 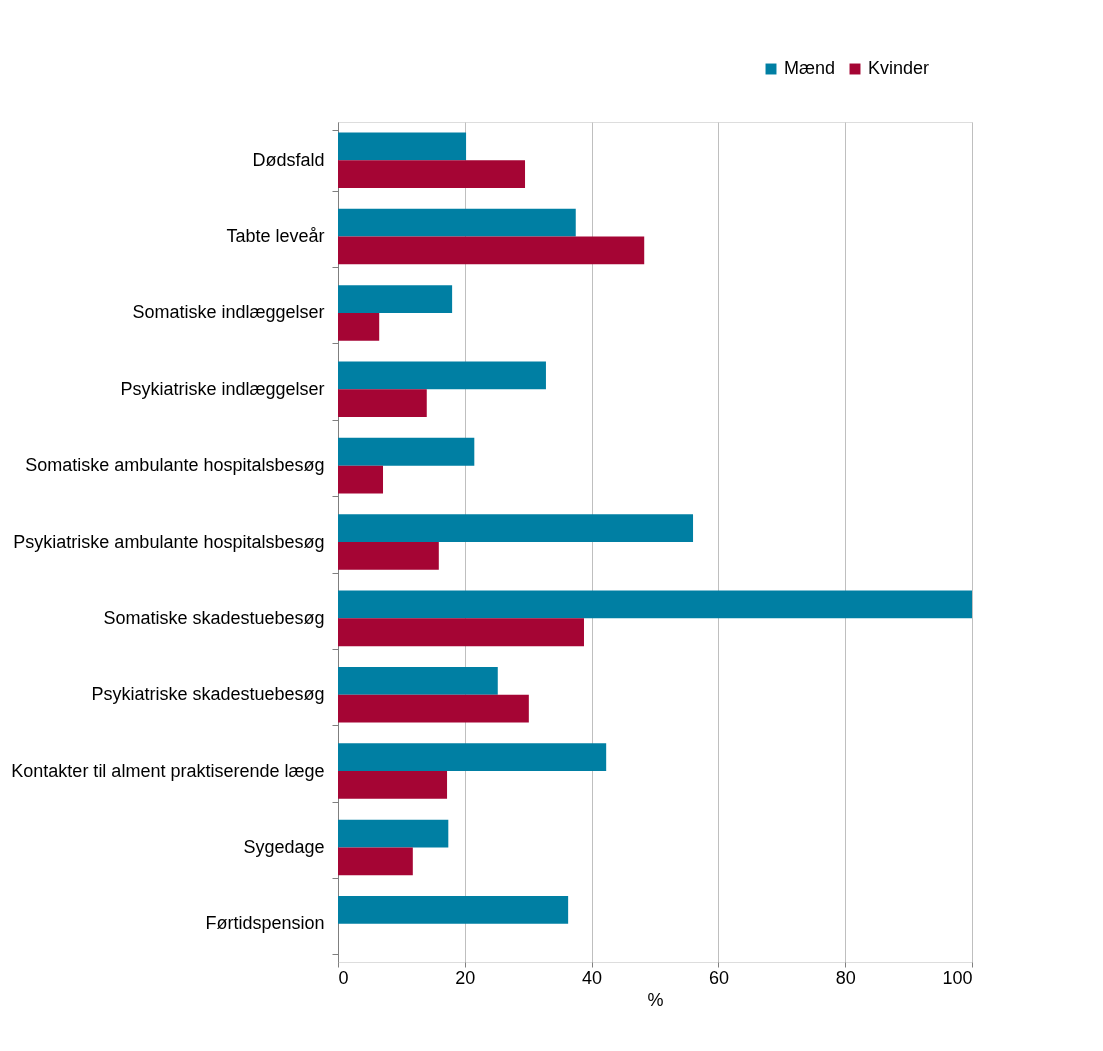 I want to click on y-tick-label: Sygedage, so click(x=284, y=846).